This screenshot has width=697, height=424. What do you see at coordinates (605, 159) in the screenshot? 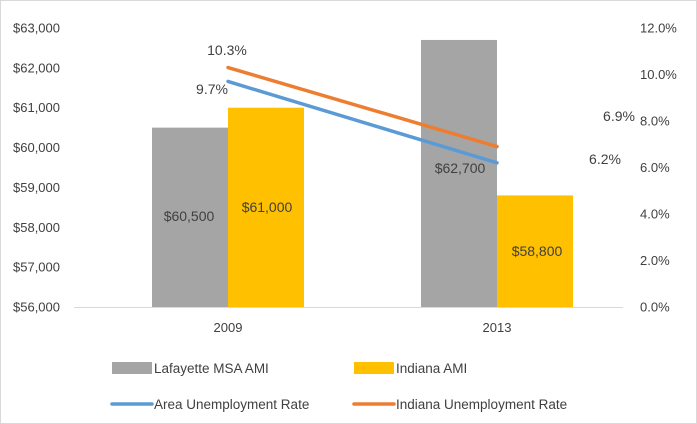
I see `line-data-label: 6.2%` at bounding box center [605, 159].